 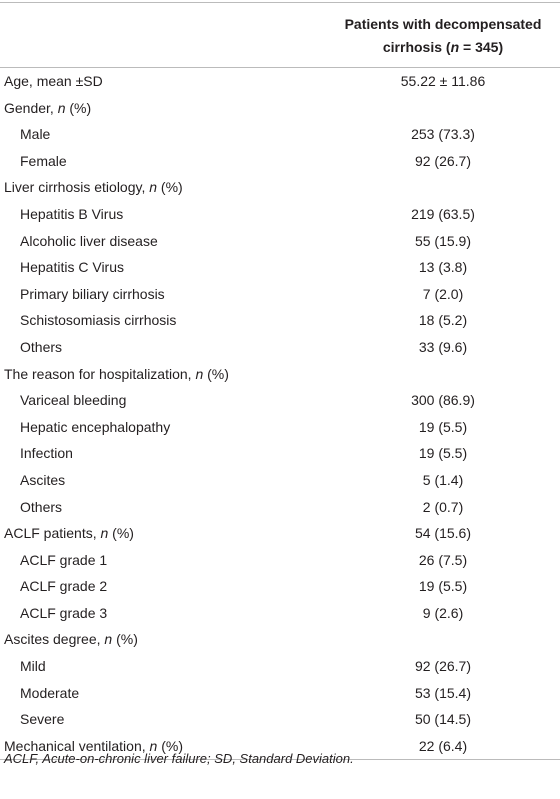 I want to click on text: Female, so click(x=43, y=160).